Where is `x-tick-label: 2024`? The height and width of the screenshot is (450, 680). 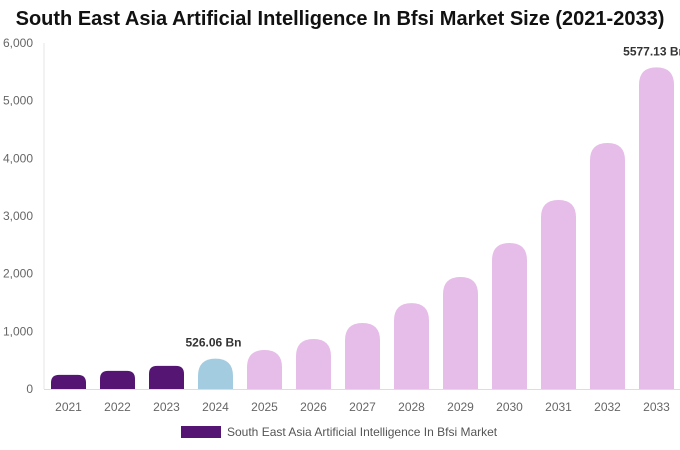 x-tick-label: 2024 is located at coordinates (215, 407).